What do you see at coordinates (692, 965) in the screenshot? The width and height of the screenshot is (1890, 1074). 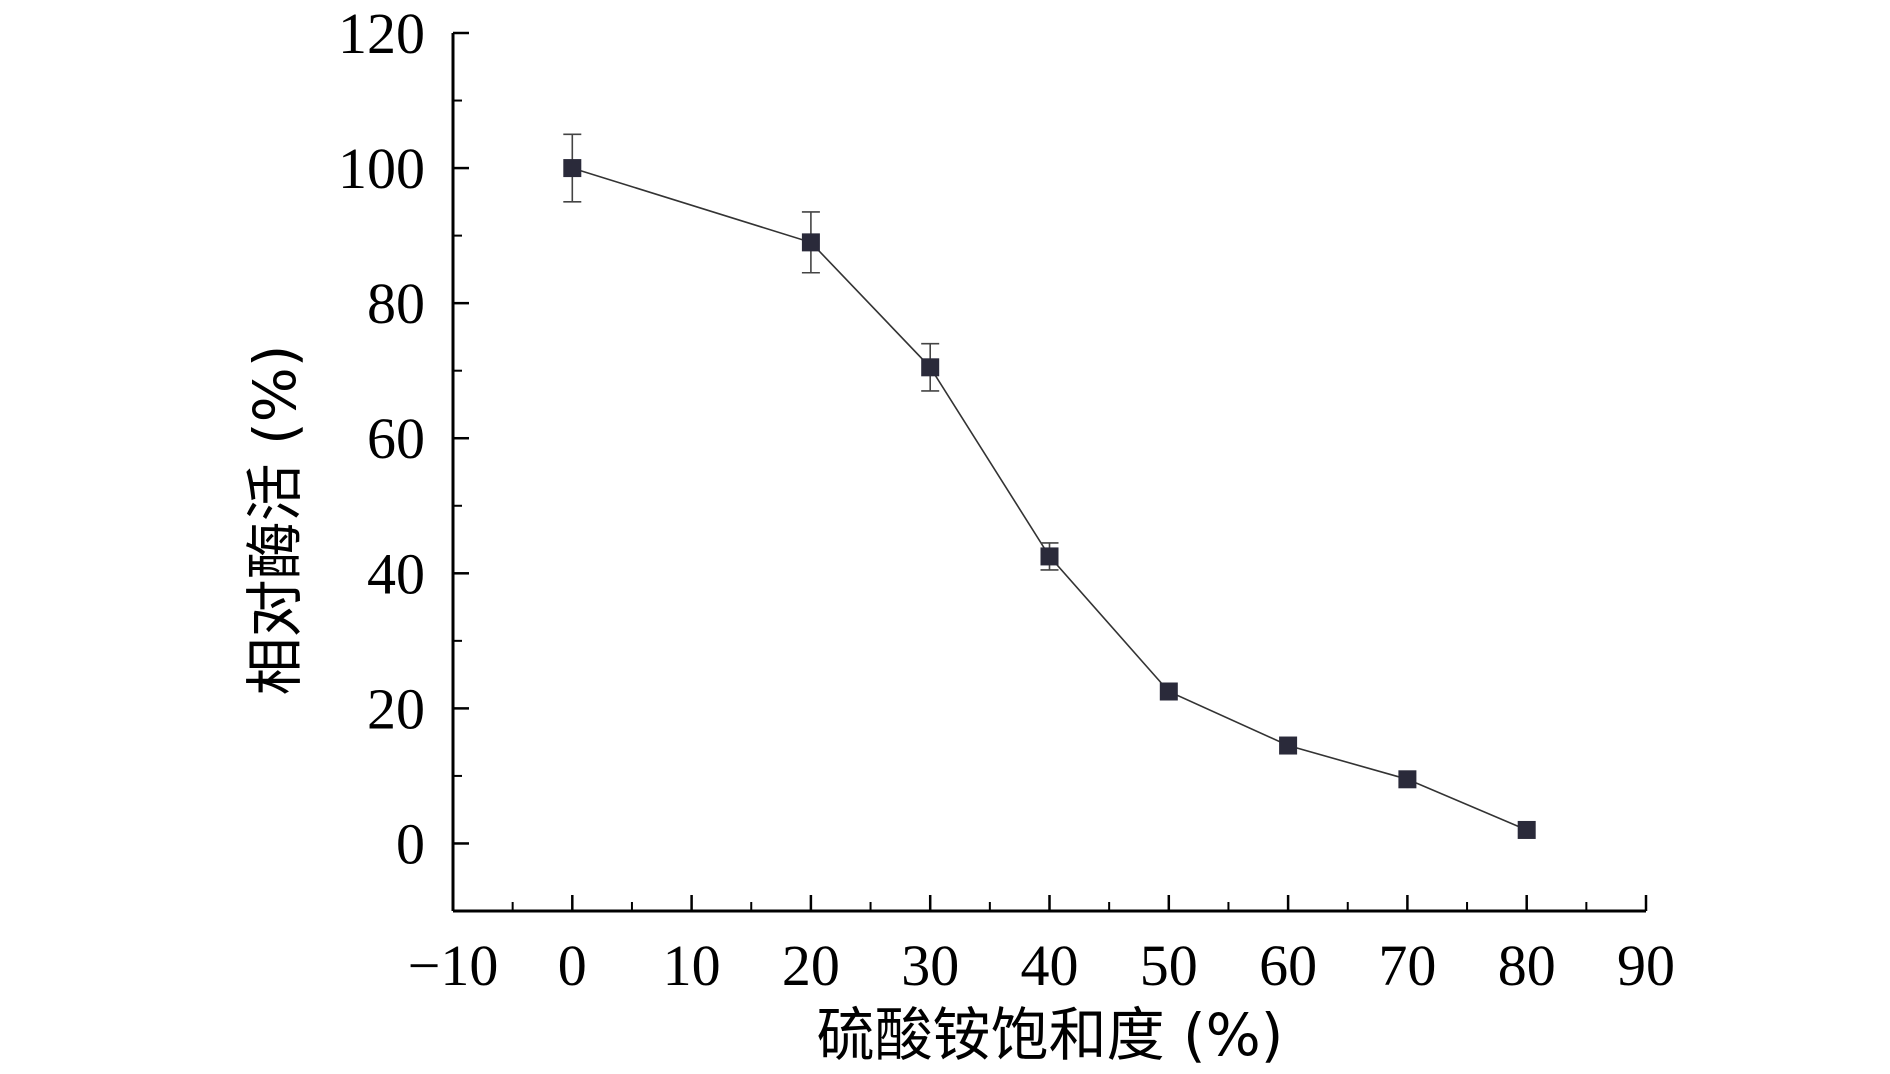 I see `x-tick-label: 10` at bounding box center [692, 965].